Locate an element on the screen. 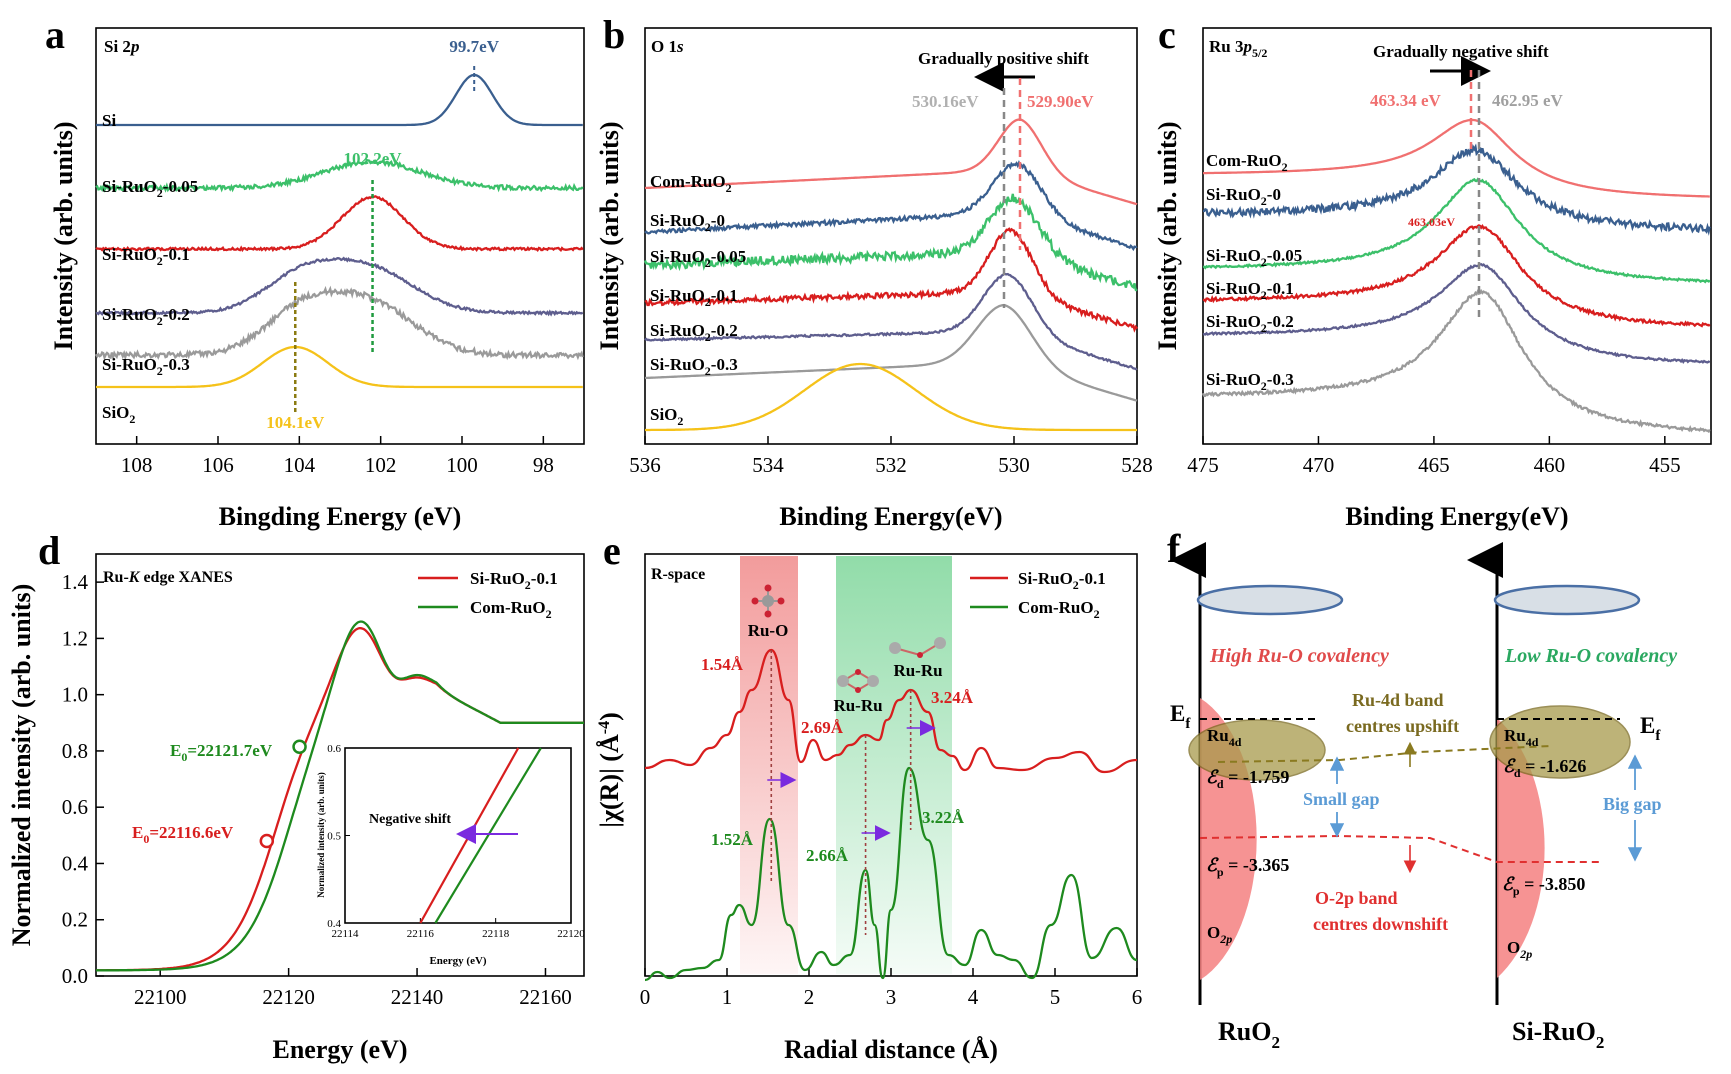 This screenshot has width=1731, height=1074. high-covalency-label: High Ru-O covalency is located at coordinates (1299, 656).